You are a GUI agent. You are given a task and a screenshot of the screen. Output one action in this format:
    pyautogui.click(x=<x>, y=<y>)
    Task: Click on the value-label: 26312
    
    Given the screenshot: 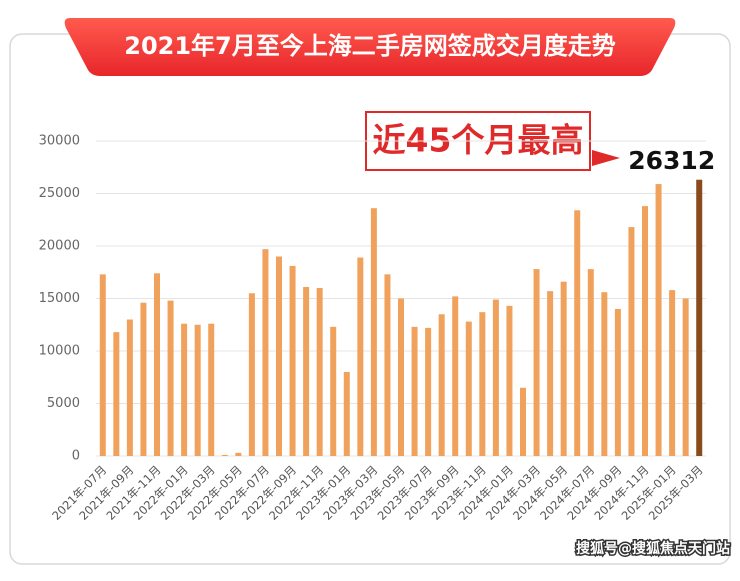 What is the action you would take?
    pyautogui.click(x=671, y=160)
    